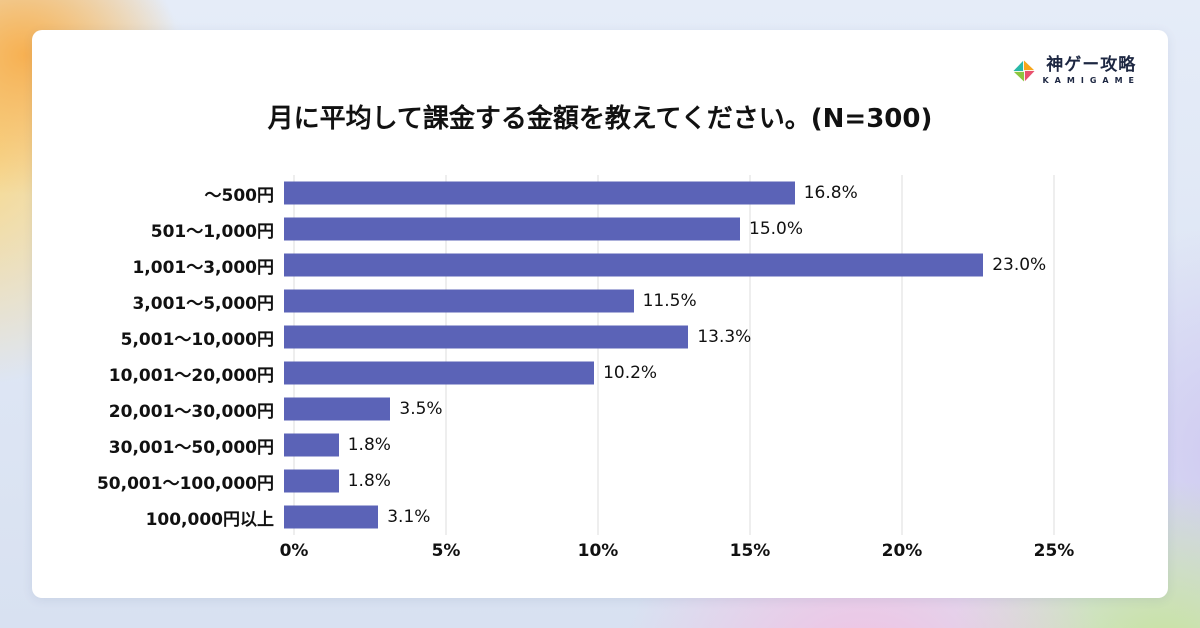 This screenshot has height=628, width=1200. Describe the element at coordinates (294, 551) in the screenshot. I see `x-tick-label: 0%` at that location.